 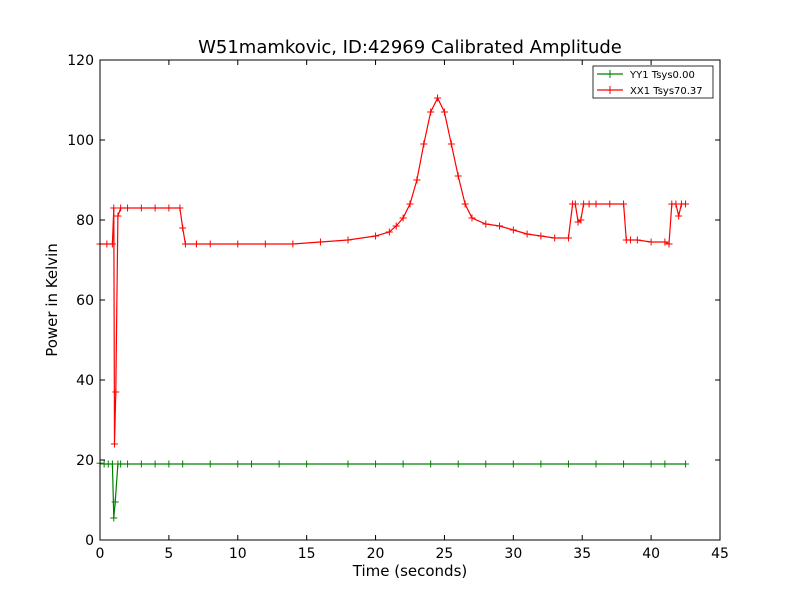 I want to click on legend-box, so click(x=653, y=82).